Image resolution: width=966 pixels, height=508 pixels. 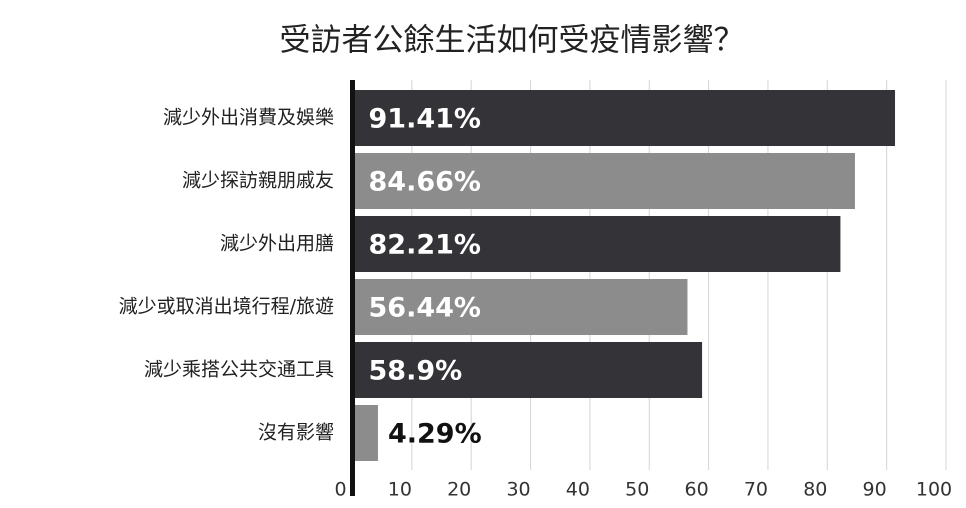 What do you see at coordinates (400, 490) in the screenshot?
I see `x-tick-label: 10` at bounding box center [400, 490].